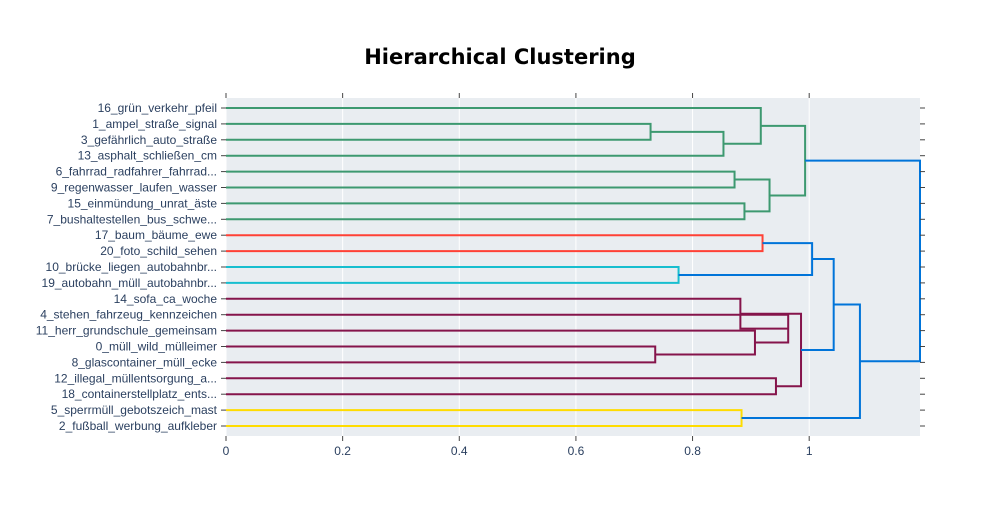  Describe the element at coordinates (441, 354) in the screenshot. I see `dendrogram-link-K` at that location.